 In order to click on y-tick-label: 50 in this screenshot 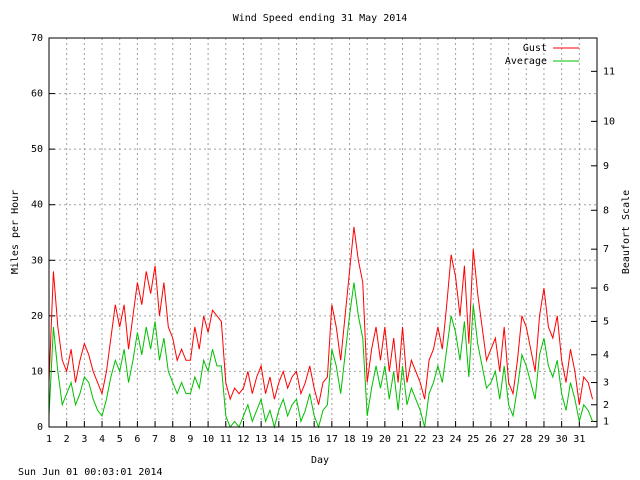, I will do `click(37, 149)`.